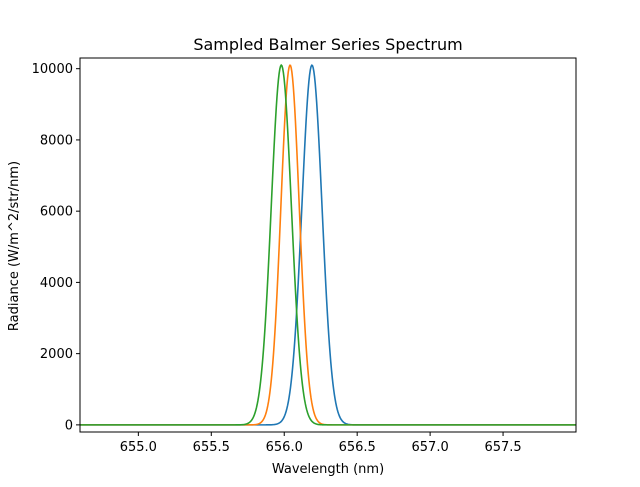  Describe the element at coordinates (430, 447) in the screenshot. I see `x-tick-label: 657.0` at that location.